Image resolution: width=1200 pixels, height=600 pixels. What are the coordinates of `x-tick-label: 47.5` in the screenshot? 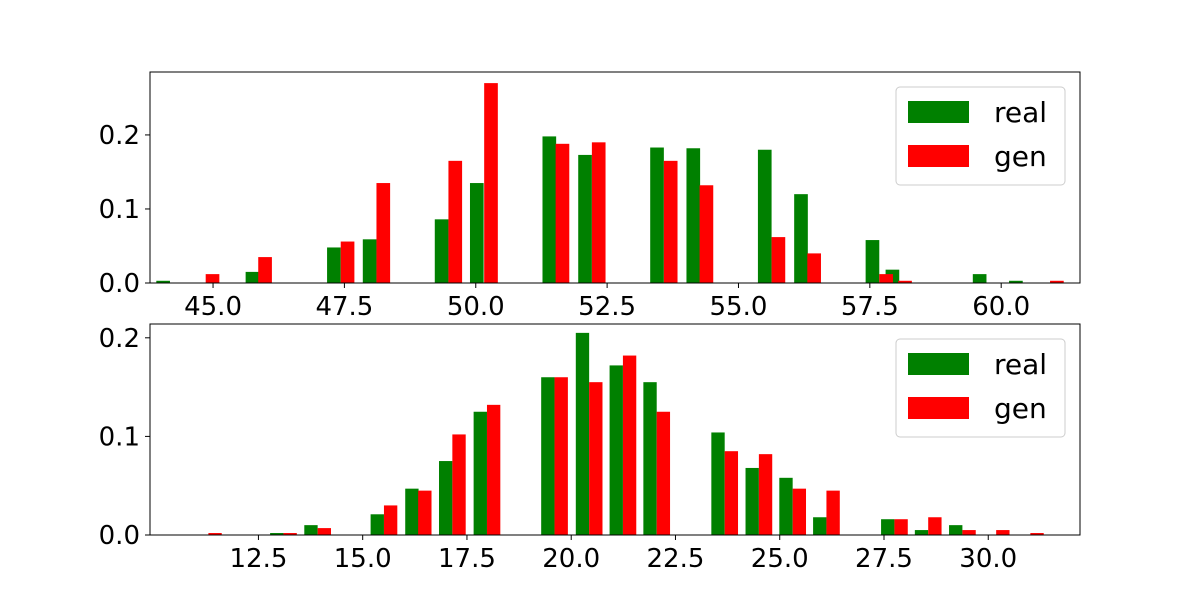 It's located at (344, 307).